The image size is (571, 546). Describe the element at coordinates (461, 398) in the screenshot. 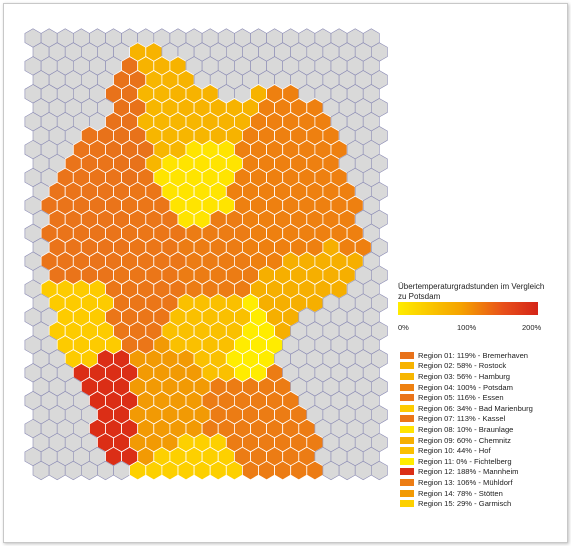

I see `legend-label: Region 05: 116% - Essen` at that location.